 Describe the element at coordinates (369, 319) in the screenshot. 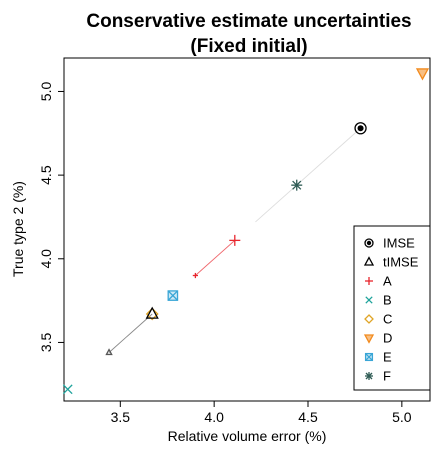

I see `legend-marker-c` at that location.